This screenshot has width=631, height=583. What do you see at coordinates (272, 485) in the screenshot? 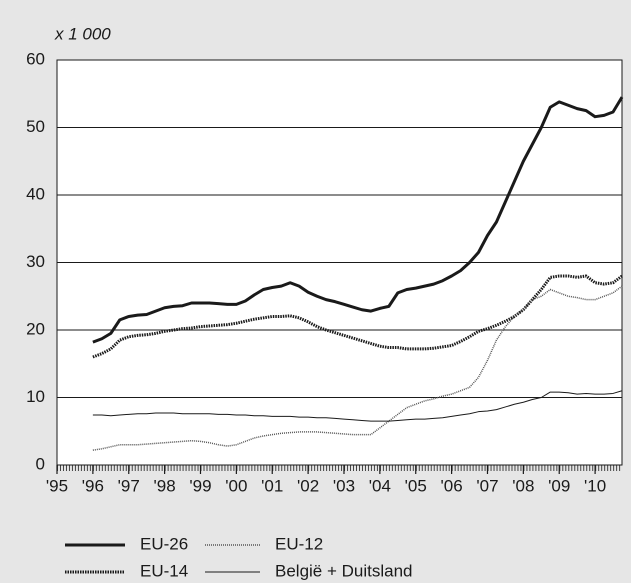
I see `x-tick-label: '01` at bounding box center [272, 485].